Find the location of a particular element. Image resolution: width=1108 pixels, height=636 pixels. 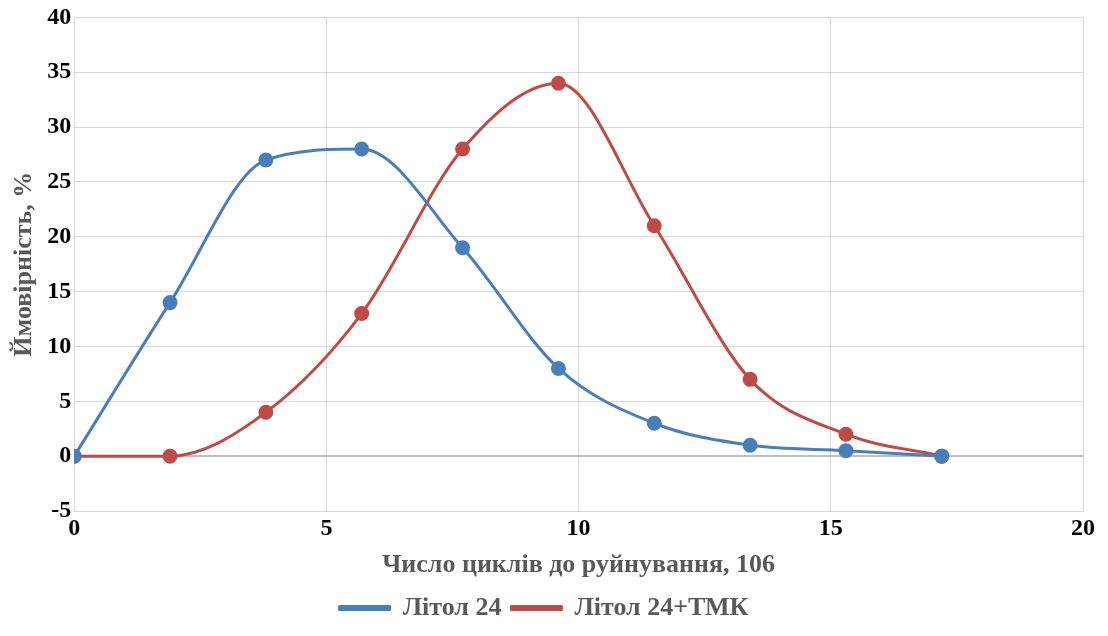

y-tick-label: 25 is located at coordinates (59, 180).